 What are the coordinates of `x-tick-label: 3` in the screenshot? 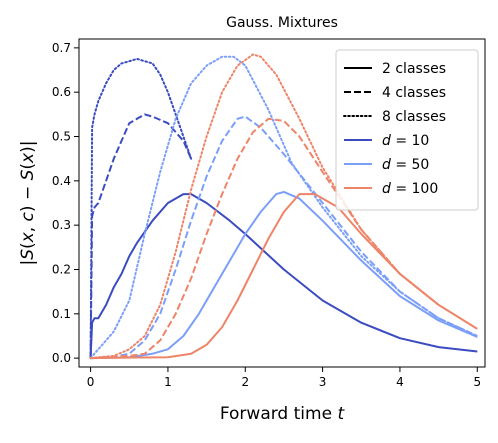 It's located at (323, 382).